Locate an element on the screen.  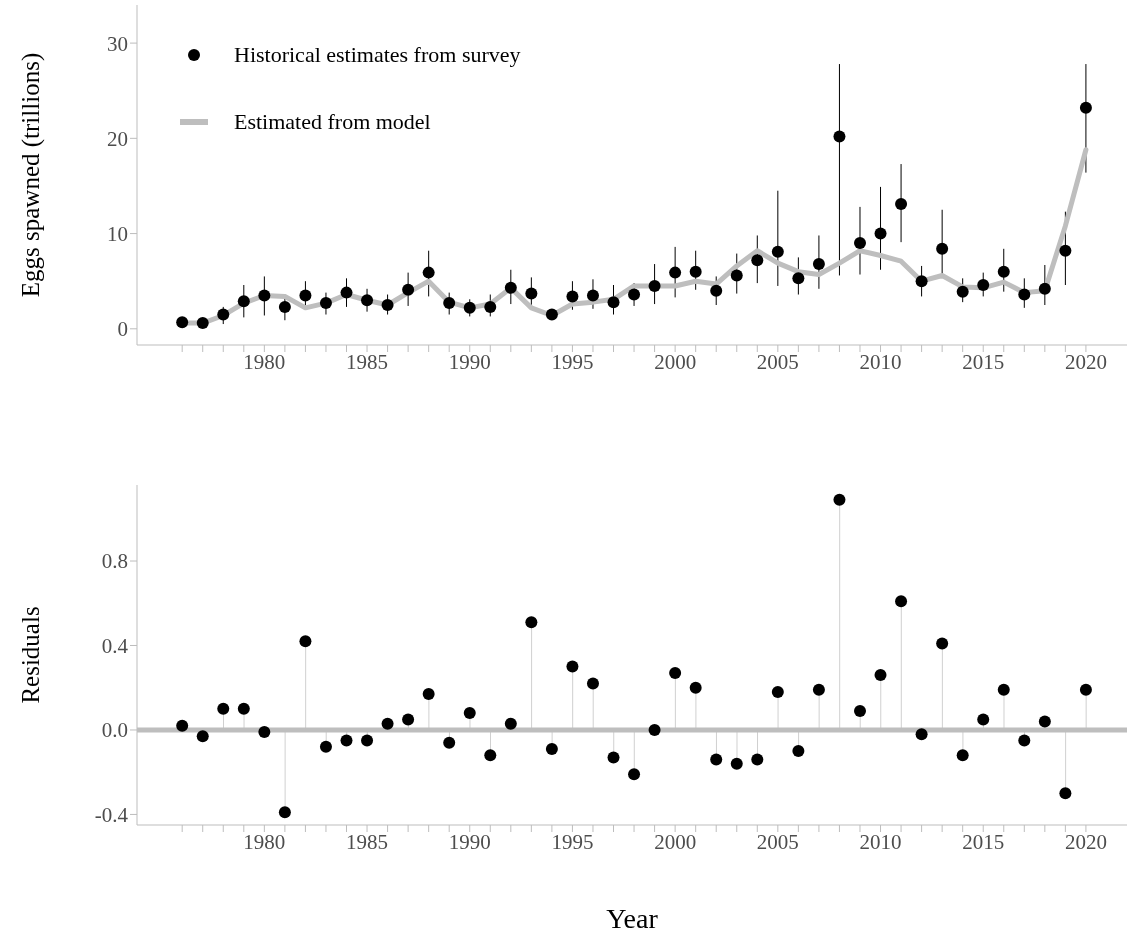
y-tick-label: 0.4 is located at coordinates (115, 645).